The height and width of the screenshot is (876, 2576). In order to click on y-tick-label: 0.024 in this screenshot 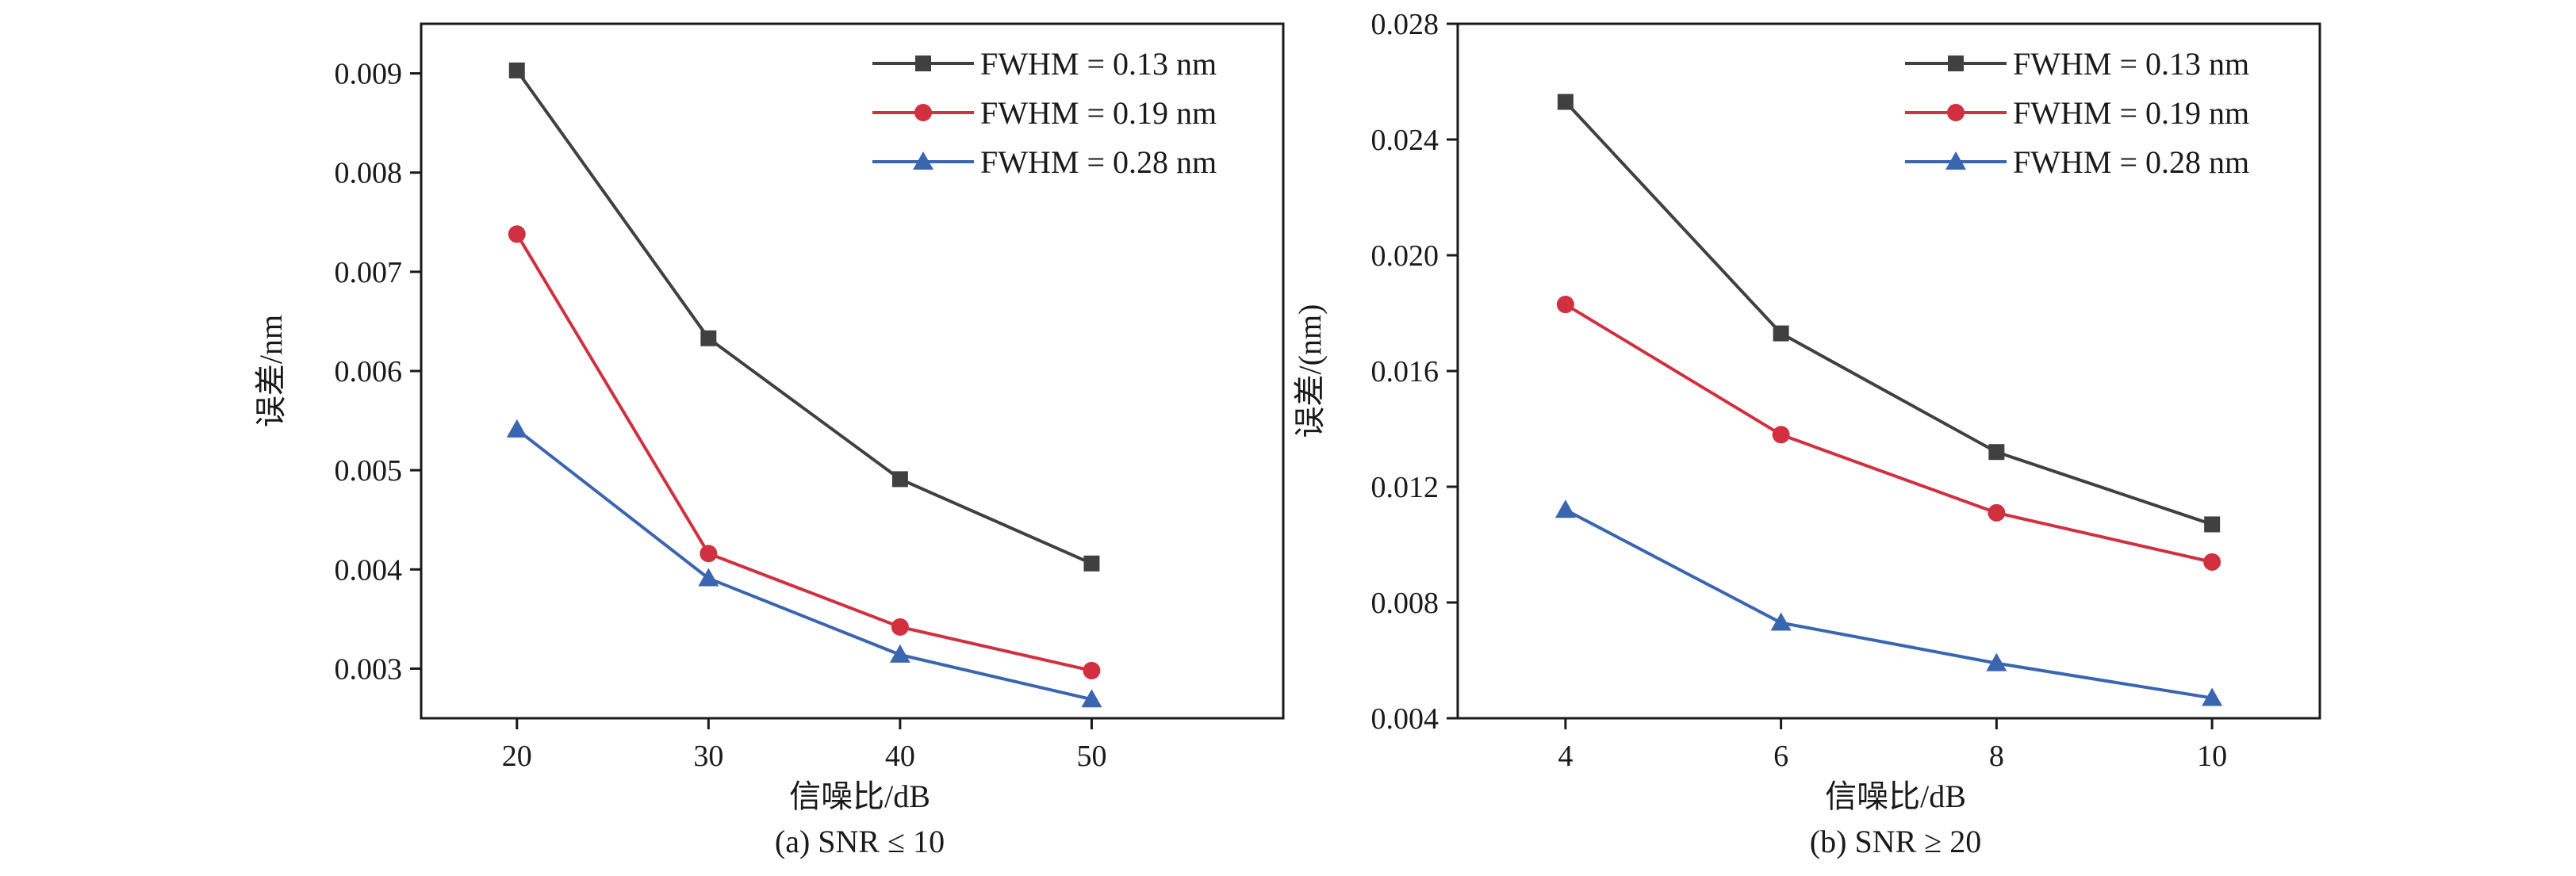, I will do `click(1405, 140)`.